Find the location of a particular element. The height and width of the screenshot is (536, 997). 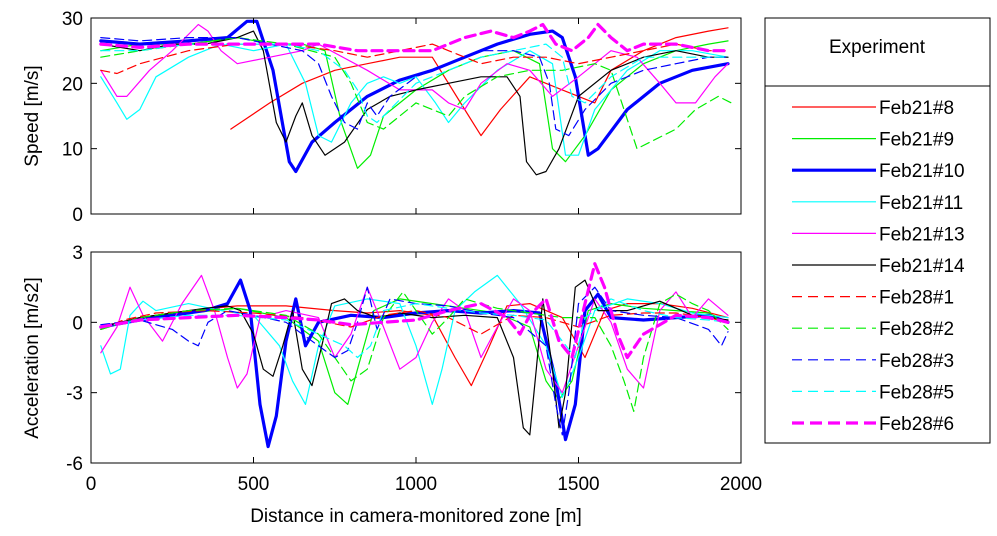

speed-y-tick-label: 0 is located at coordinates (77, 215).